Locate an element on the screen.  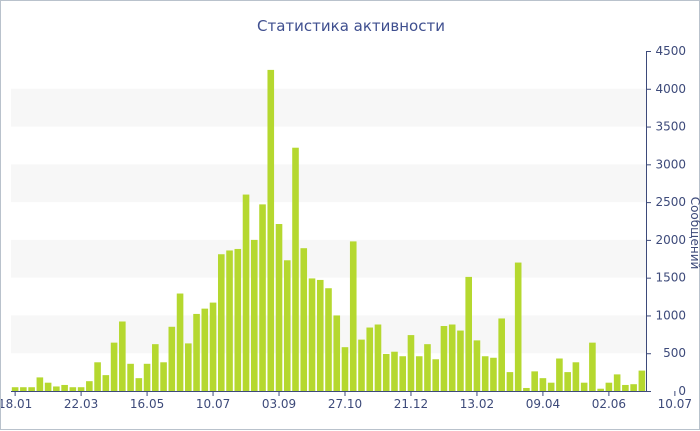
x-tick-label: 18.01 is located at coordinates (16, 404).